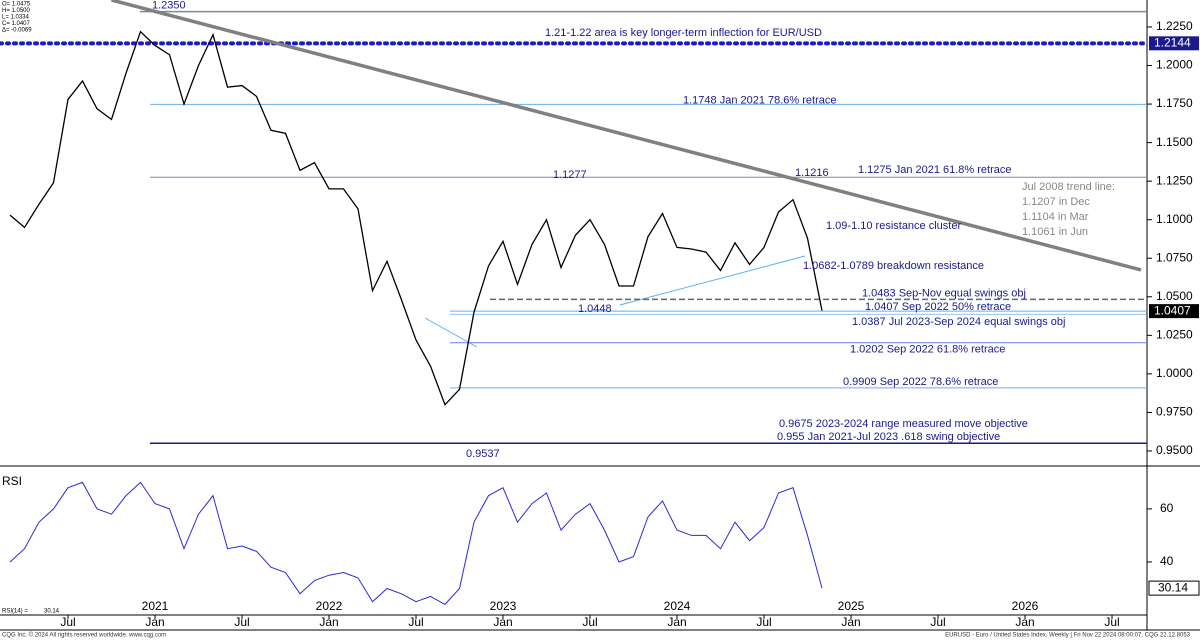 The image size is (1200, 640). I want to click on annotation: 1.09-1.10 resistance cluster, so click(893, 226).